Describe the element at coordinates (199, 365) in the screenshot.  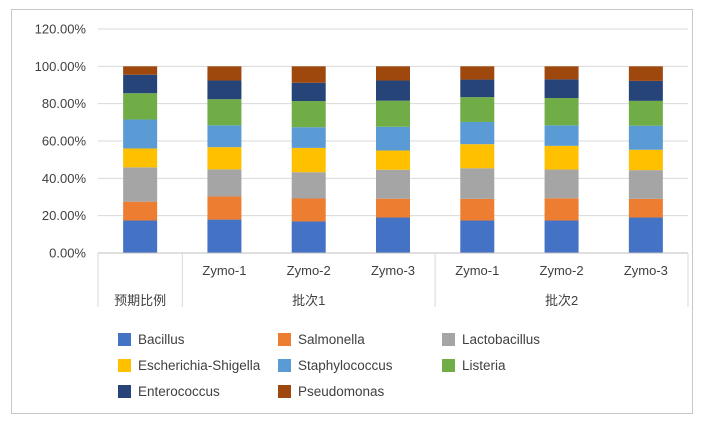
I see `legend-label: Escherichia-Shigella` at that location.